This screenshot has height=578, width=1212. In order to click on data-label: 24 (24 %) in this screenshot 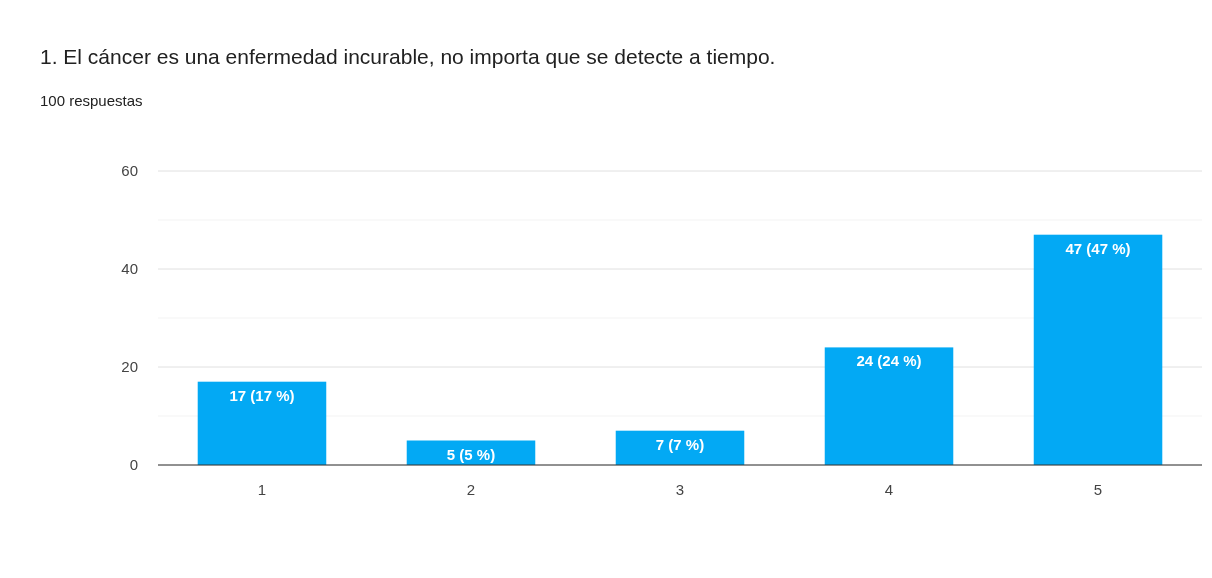, I will do `click(889, 361)`.